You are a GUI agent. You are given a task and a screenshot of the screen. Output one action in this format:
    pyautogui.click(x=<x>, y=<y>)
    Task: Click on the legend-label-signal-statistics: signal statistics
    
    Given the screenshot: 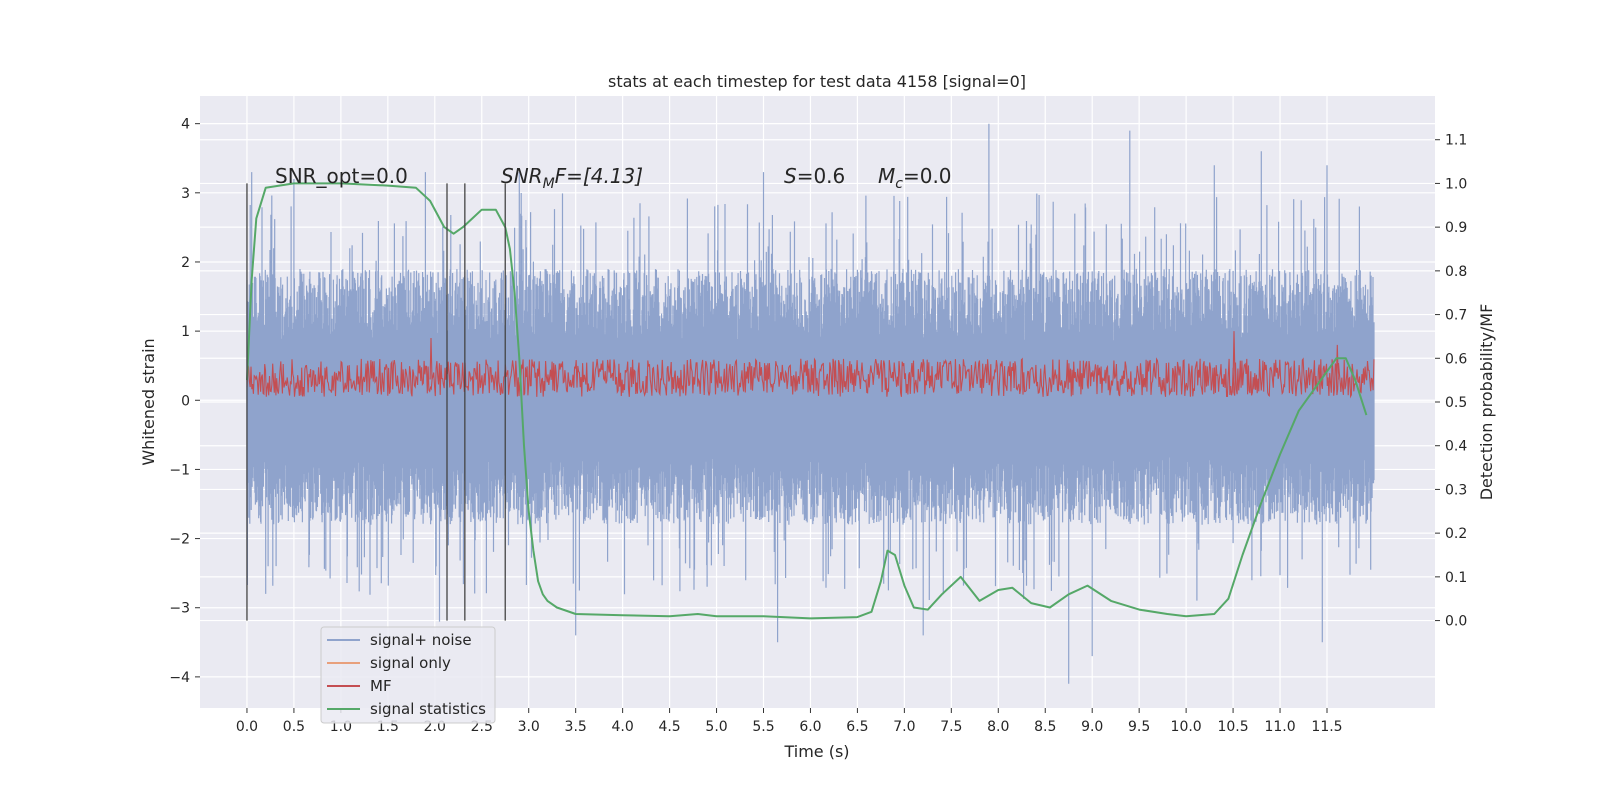 What is the action you would take?
    pyautogui.click(x=428, y=709)
    